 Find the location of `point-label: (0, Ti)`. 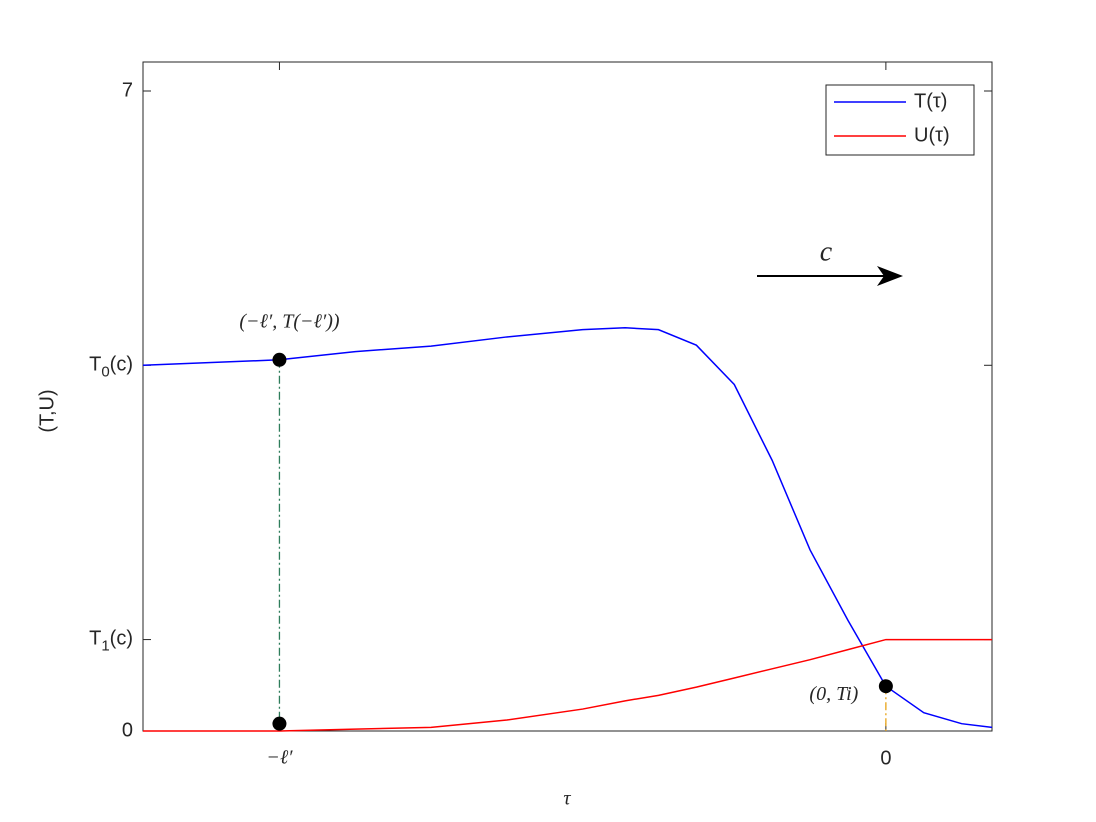

point-label: (0, Ti) is located at coordinates (833, 694).